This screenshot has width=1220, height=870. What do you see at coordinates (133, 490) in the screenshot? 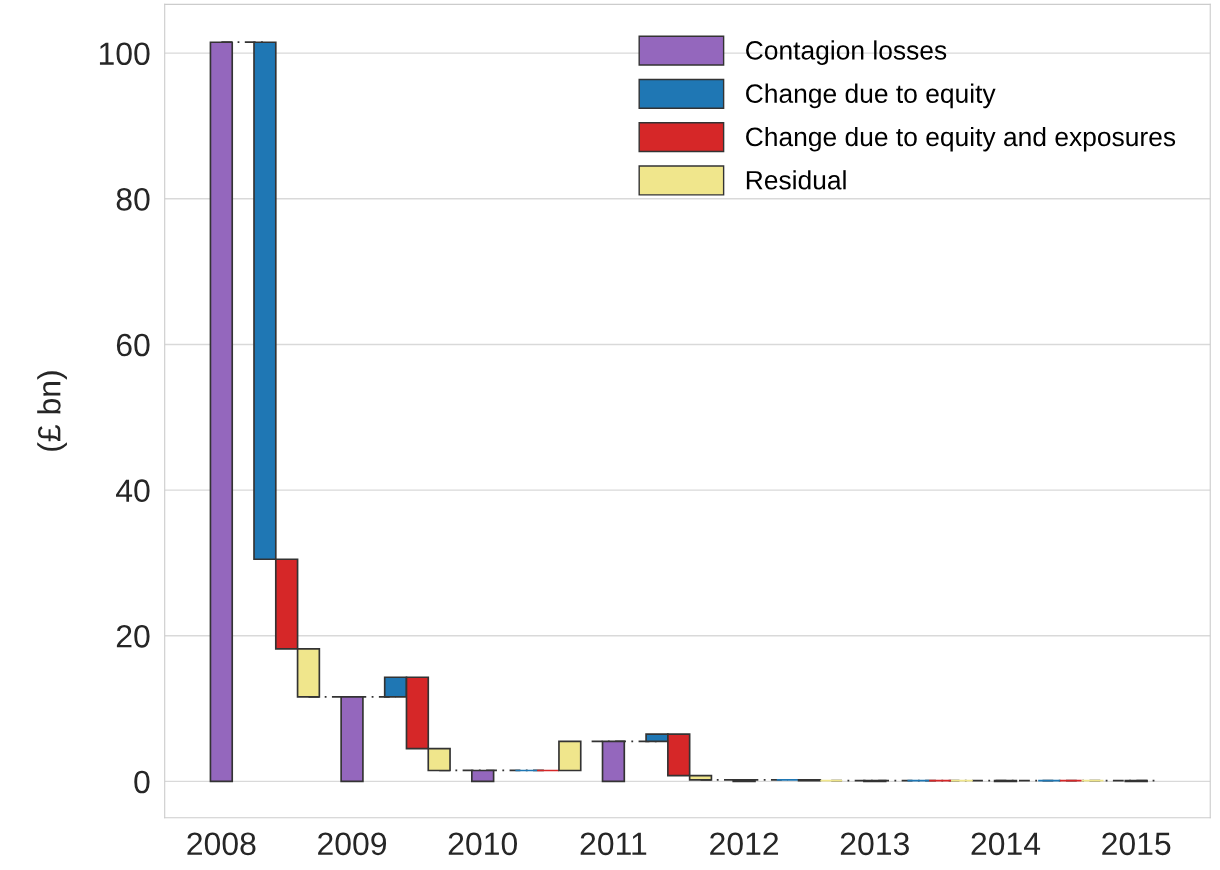
I see `y-tick-label: 40` at bounding box center [133, 490].